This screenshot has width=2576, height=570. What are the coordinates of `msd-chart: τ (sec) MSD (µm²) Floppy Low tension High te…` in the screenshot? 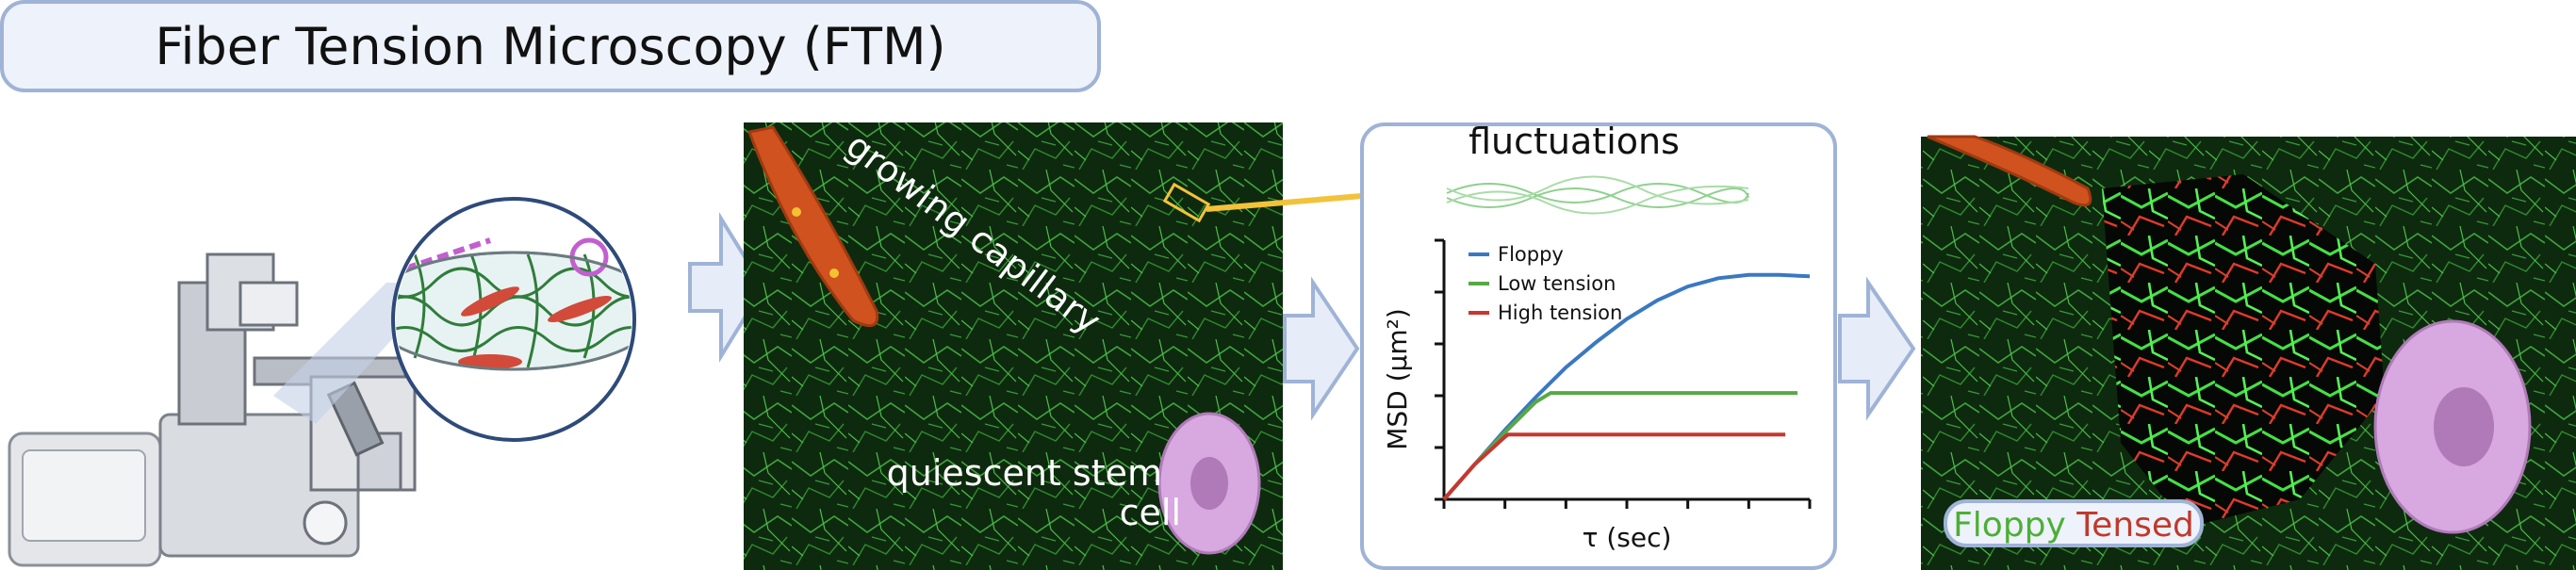 It's located at (1597, 395).